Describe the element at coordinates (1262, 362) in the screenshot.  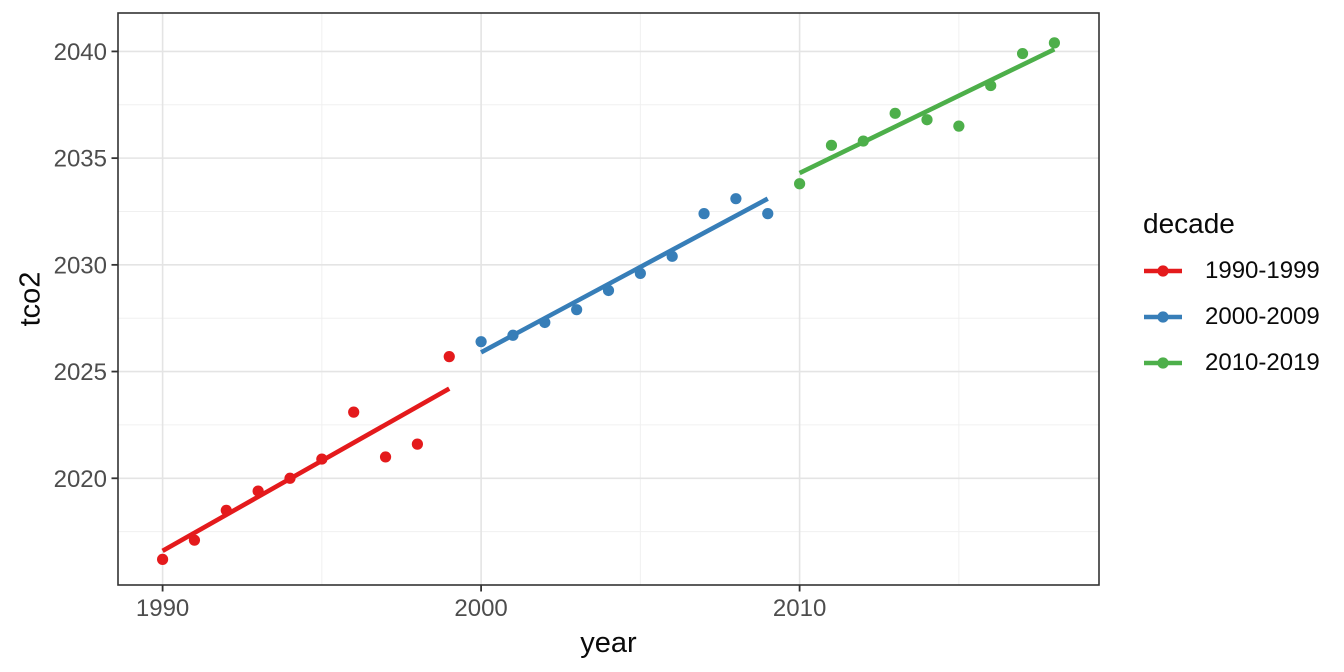
I see `legend-item-label: 2010-2019` at that location.